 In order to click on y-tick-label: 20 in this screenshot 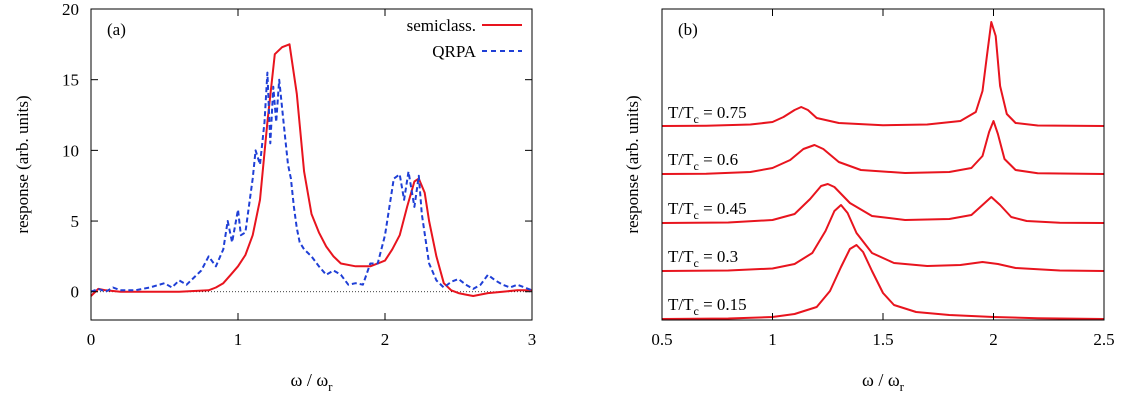, I will do `click(70, 9)`.